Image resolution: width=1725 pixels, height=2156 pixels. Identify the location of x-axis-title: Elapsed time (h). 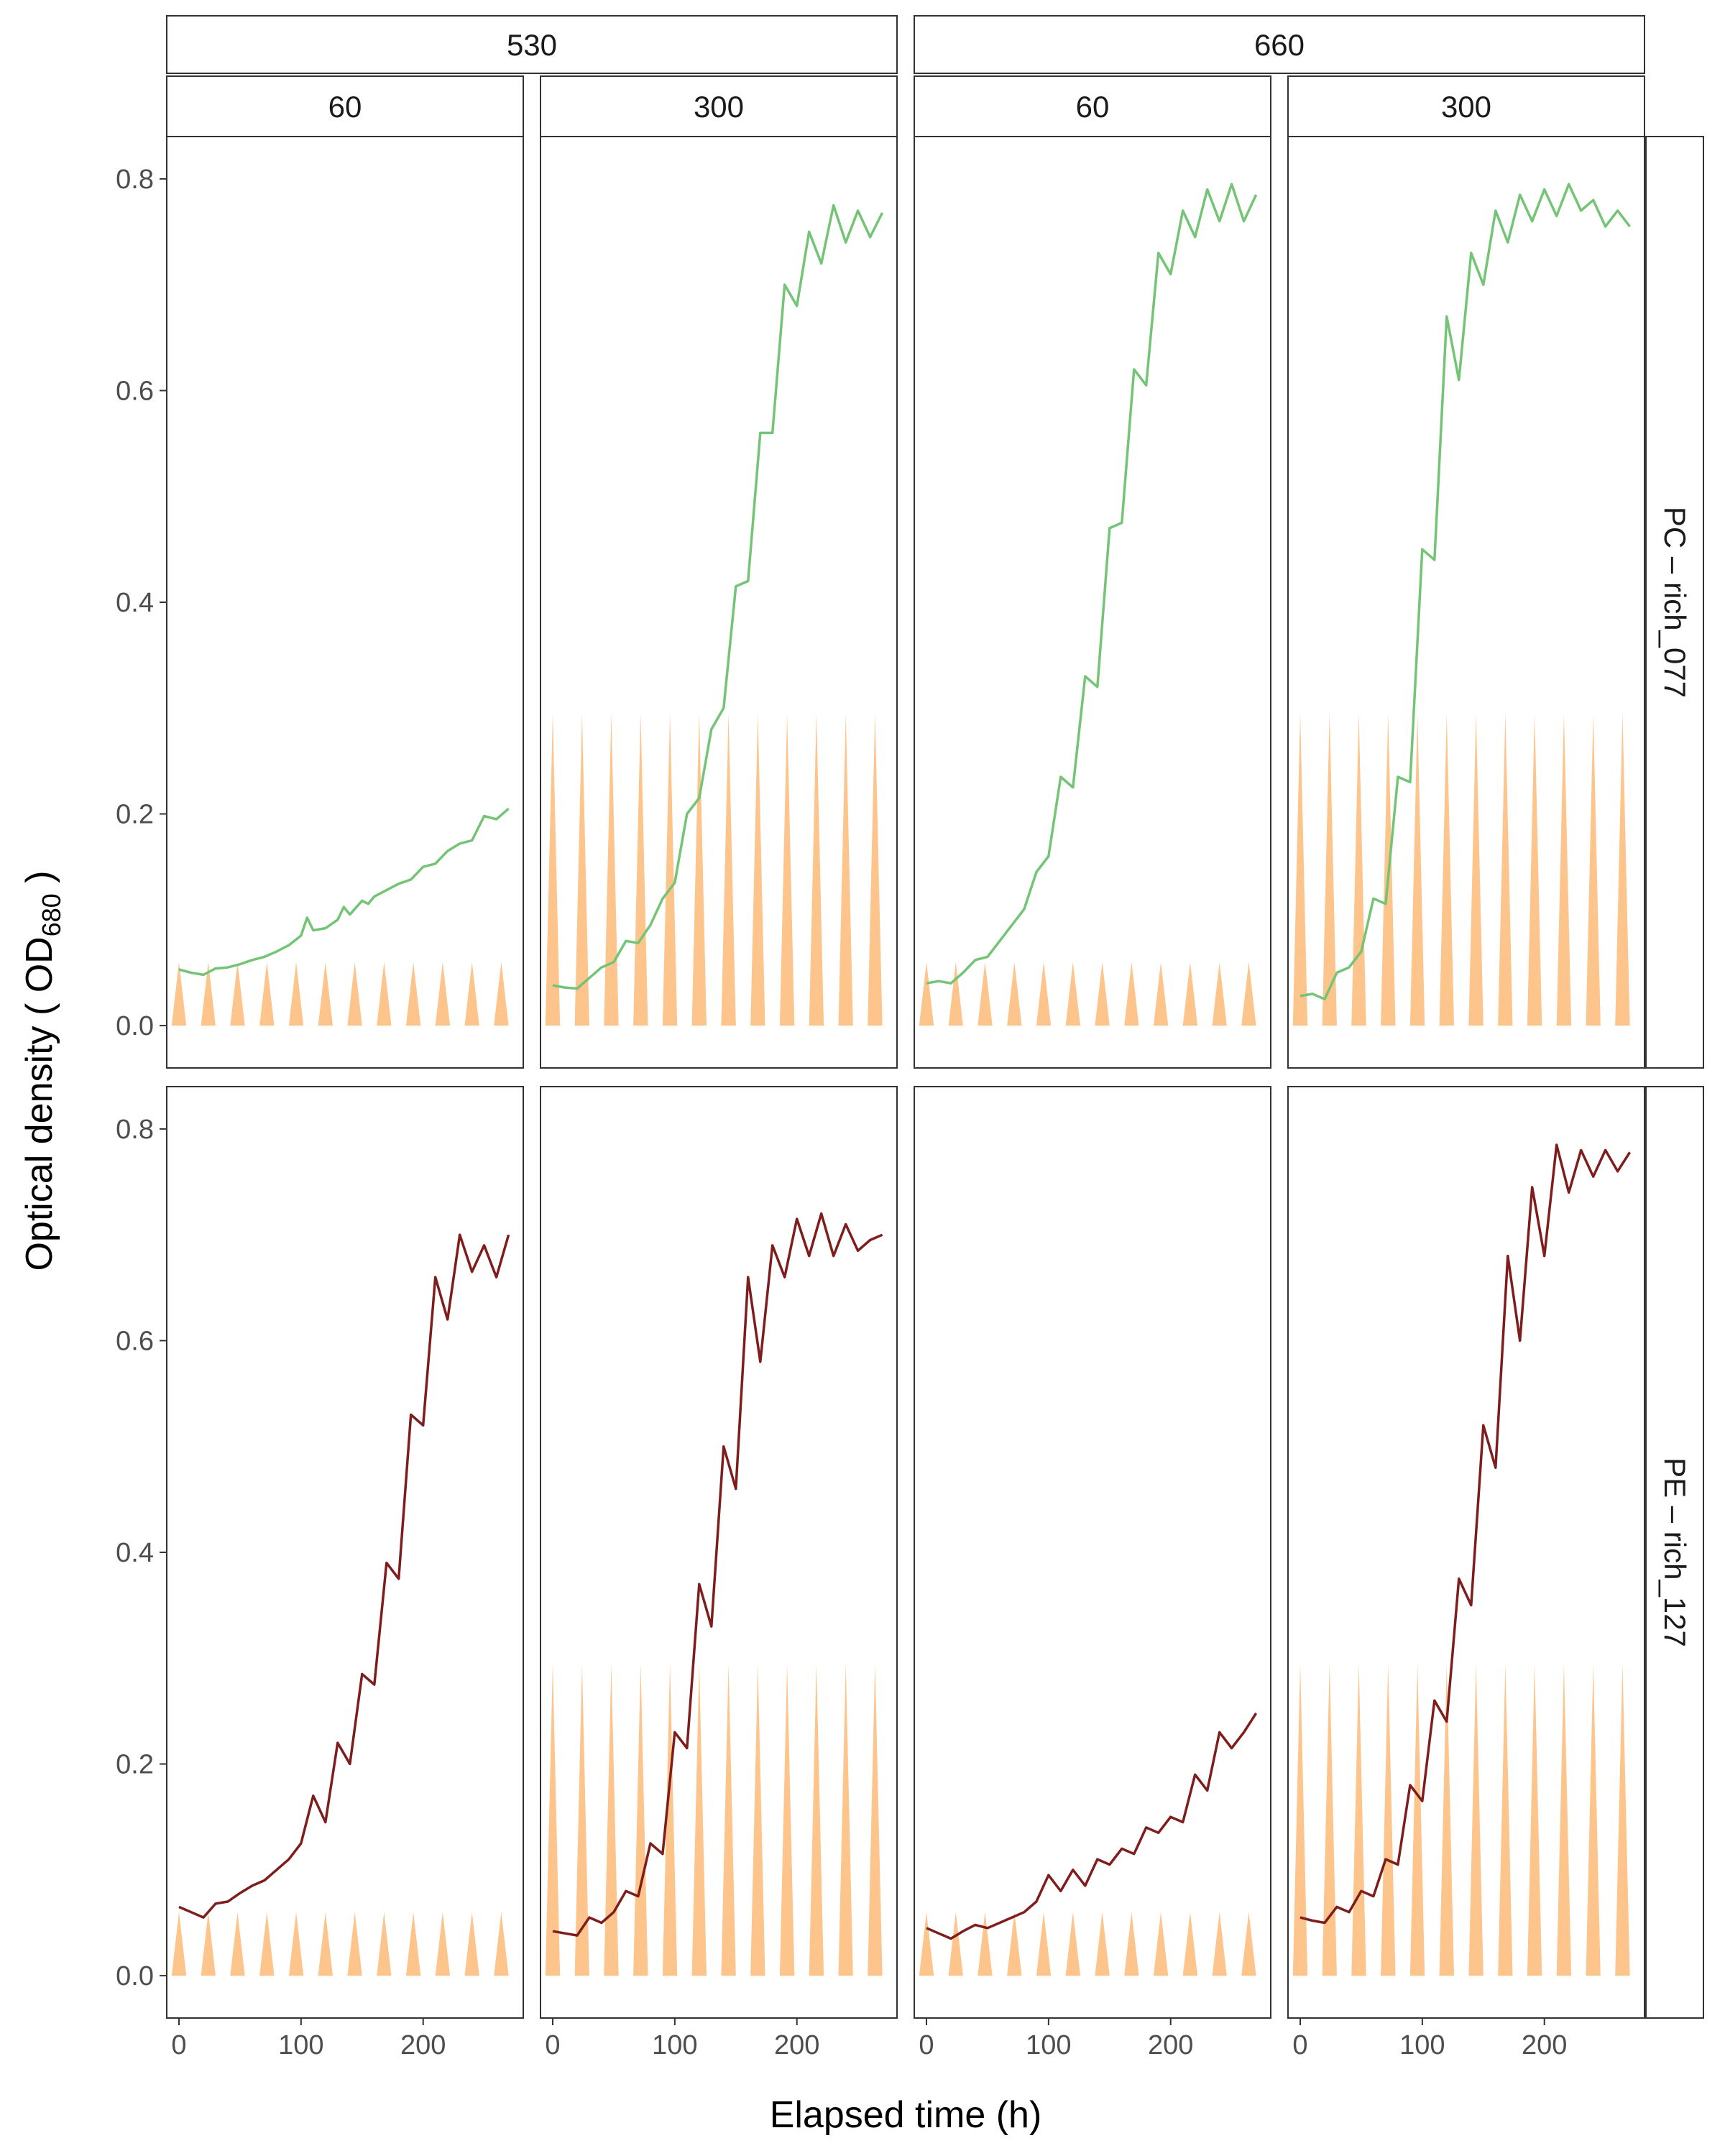
(906, 2115).